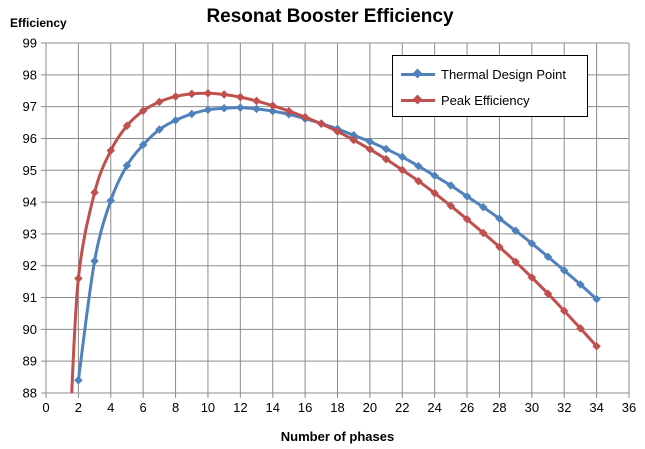 The height and width of the screenshot is (449, 645). What do you see at coordinates (532, 407) in the screenshot?
I see `x-tick-label: 30` at bounding box center [532, 407].